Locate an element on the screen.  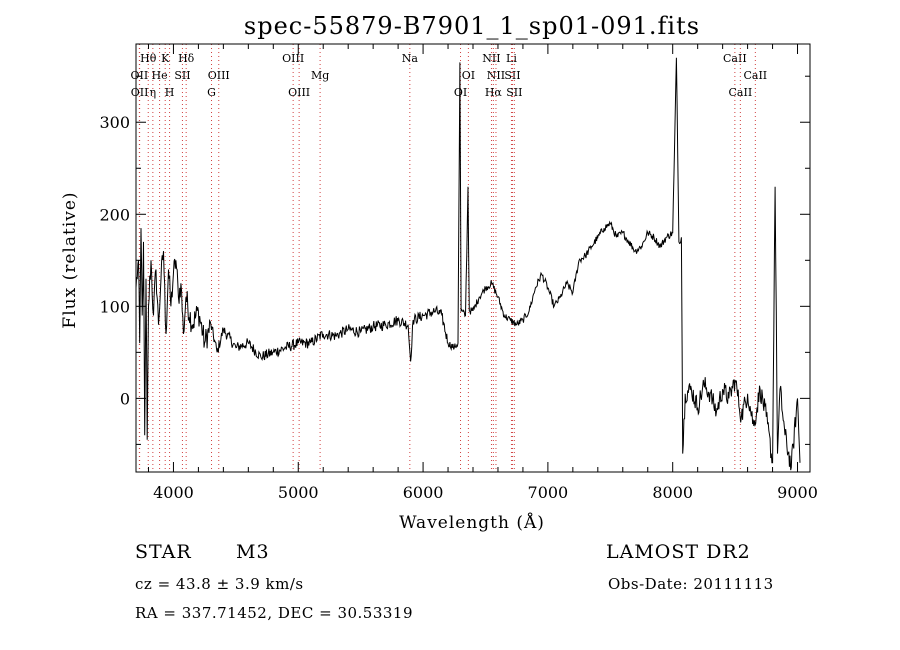
line-mark-label-12: Mg is located at coordinates (320, 75).